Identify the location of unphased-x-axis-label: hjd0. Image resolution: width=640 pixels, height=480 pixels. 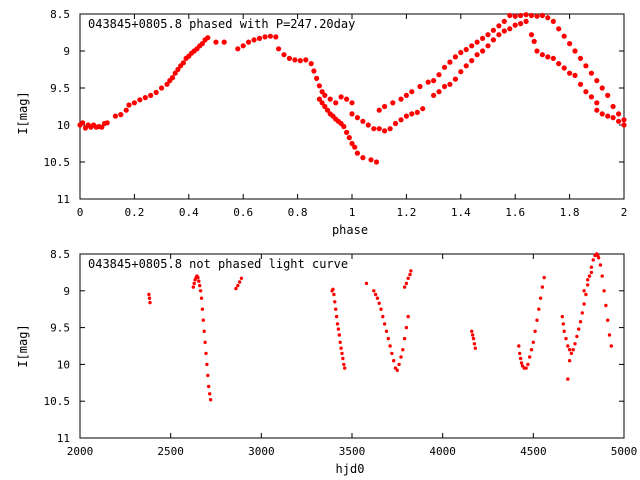
(350, 469).